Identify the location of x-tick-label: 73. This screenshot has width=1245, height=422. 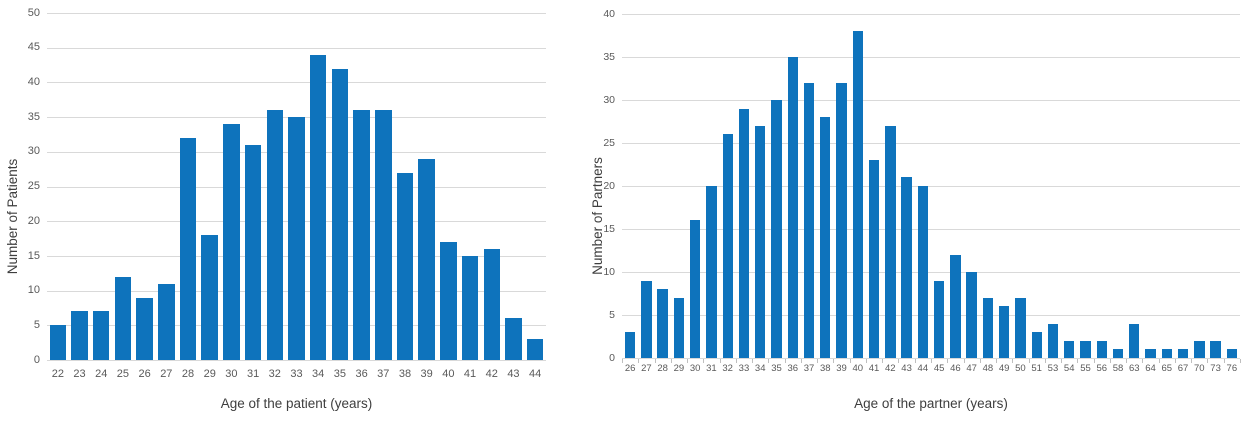
(1215, 368).